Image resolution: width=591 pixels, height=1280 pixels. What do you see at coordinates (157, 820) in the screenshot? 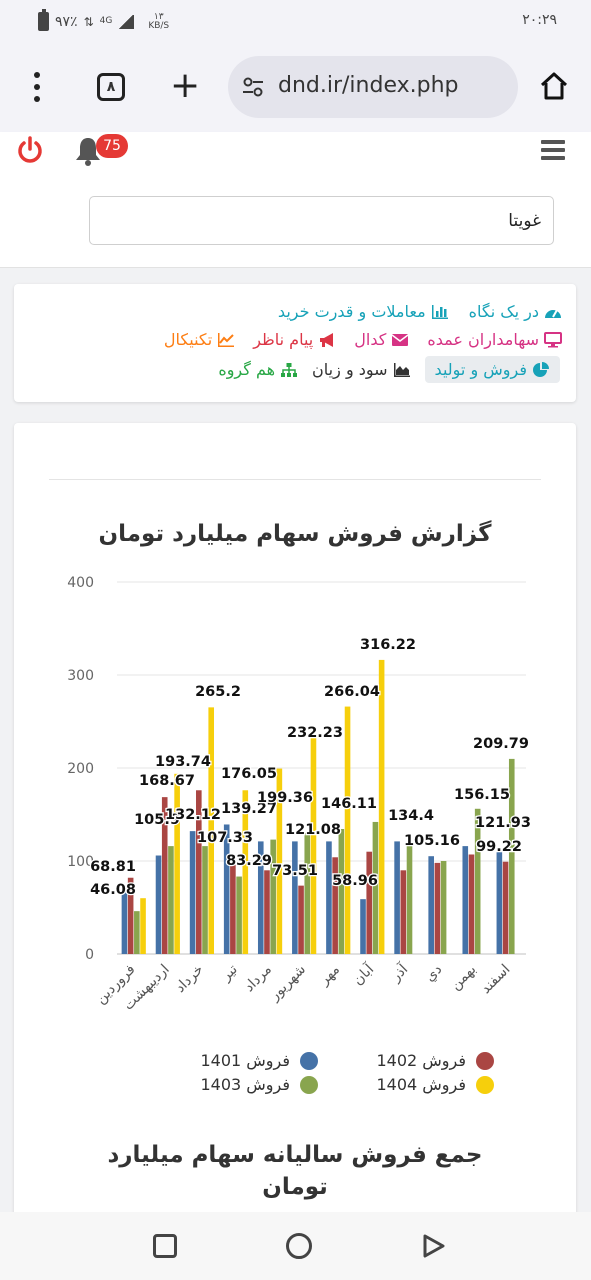
I see `data-label: 105.9` at bounding box center [157, 820].